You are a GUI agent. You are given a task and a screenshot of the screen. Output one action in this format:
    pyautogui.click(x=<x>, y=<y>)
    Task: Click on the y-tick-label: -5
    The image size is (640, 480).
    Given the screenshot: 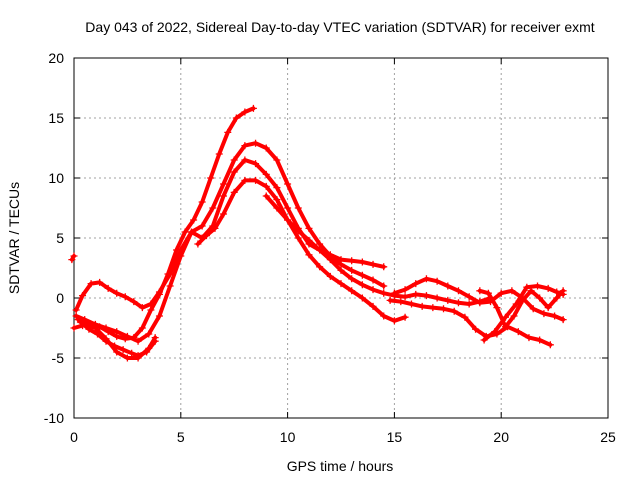 What is the action you would take?
    pyautogui.click(x=58, y=358)
    